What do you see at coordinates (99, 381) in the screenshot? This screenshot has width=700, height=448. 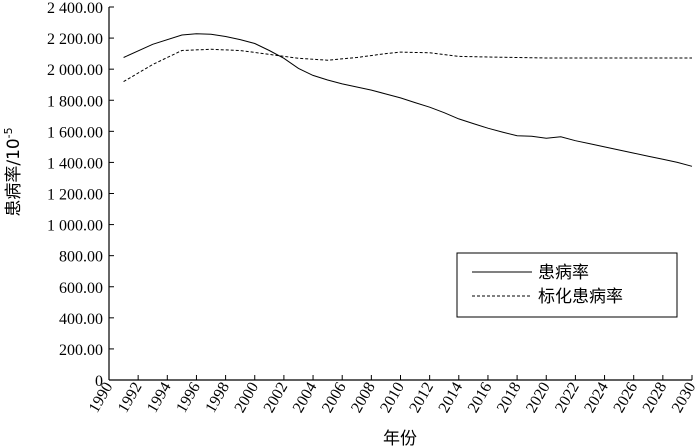 I see `y-tick-label: 0` at bounding box center [99, 381].